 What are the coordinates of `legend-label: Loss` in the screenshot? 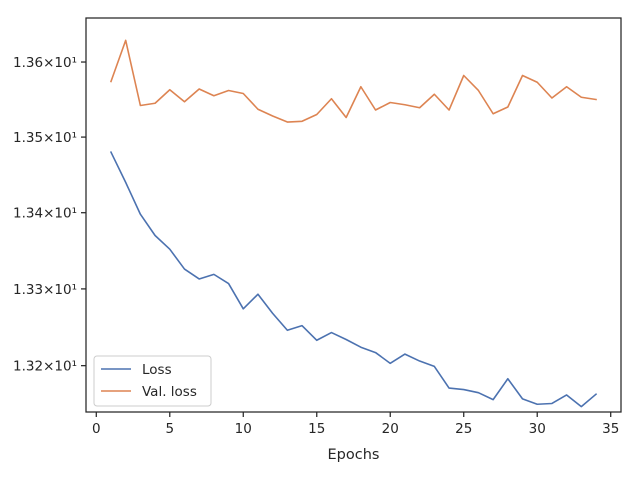 It's located at (157, 370).